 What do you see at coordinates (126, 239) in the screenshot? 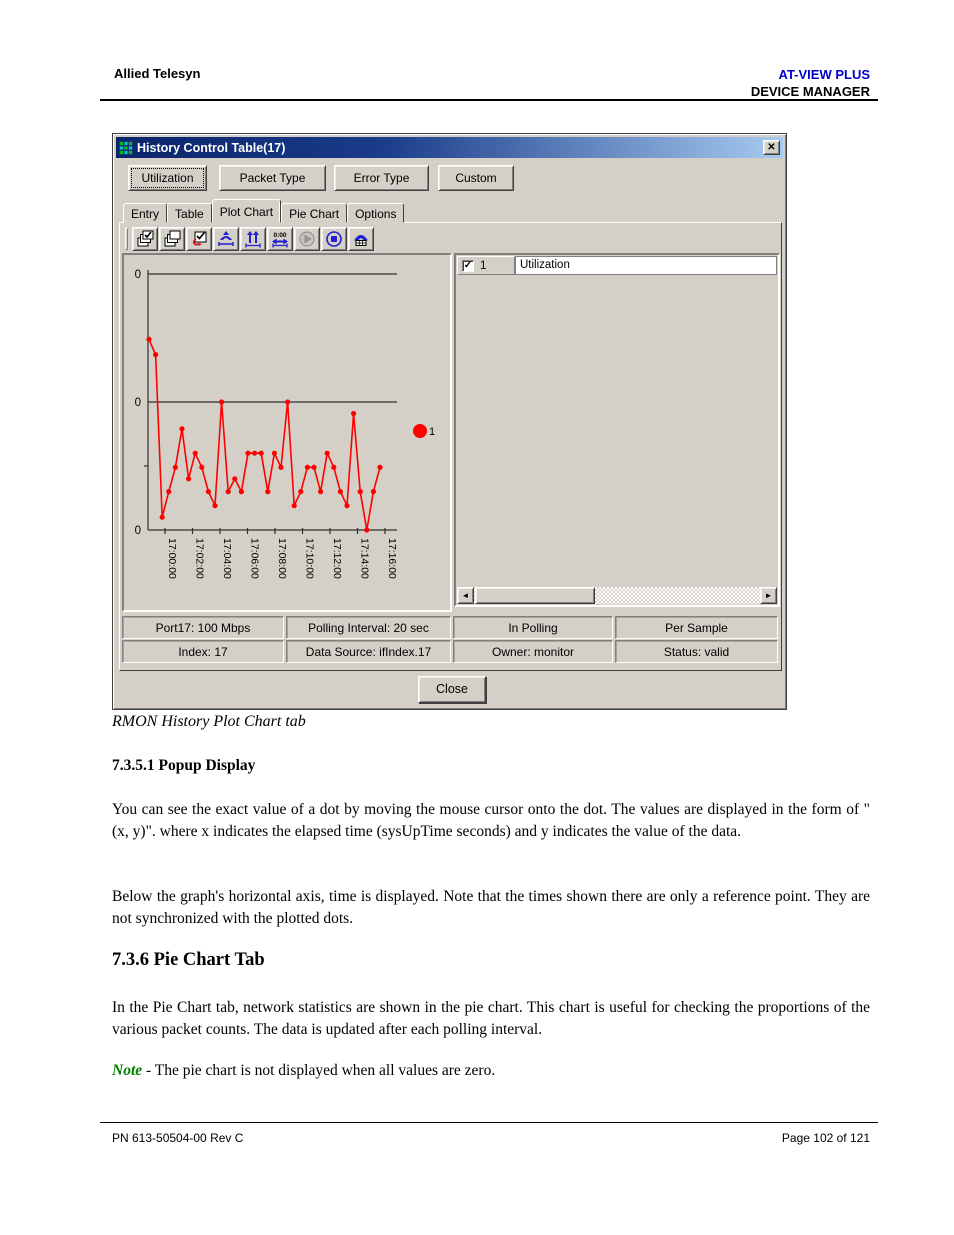
I see `toolbar-grip` at bounding box center [126, 239].